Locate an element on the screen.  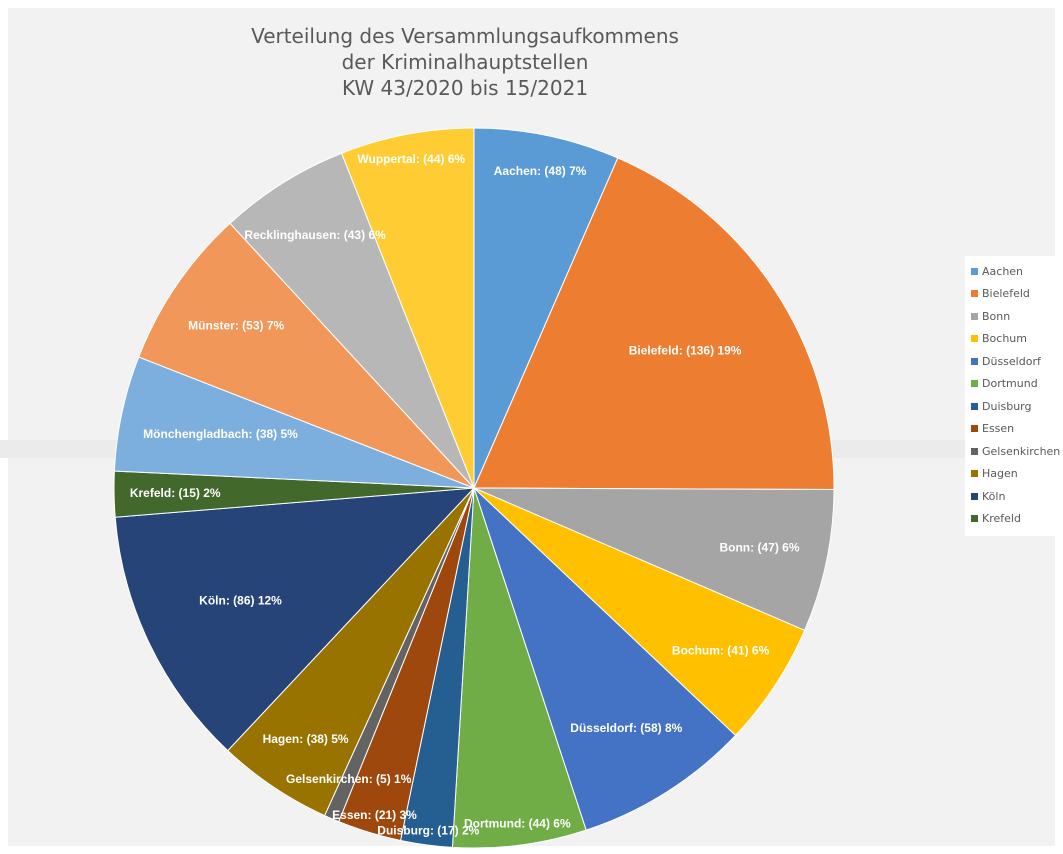
pie-slice-koeln is located at coordinates (295, 619).